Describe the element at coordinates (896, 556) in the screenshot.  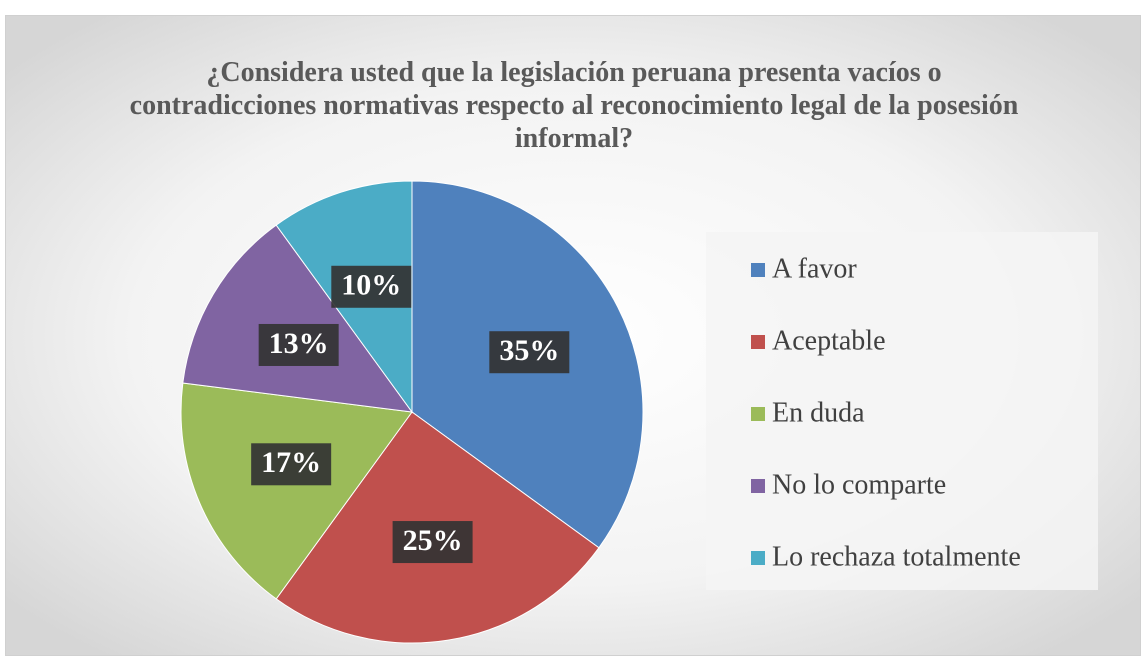
I see `legend-label: Lo rechaza totalmente` at that location.